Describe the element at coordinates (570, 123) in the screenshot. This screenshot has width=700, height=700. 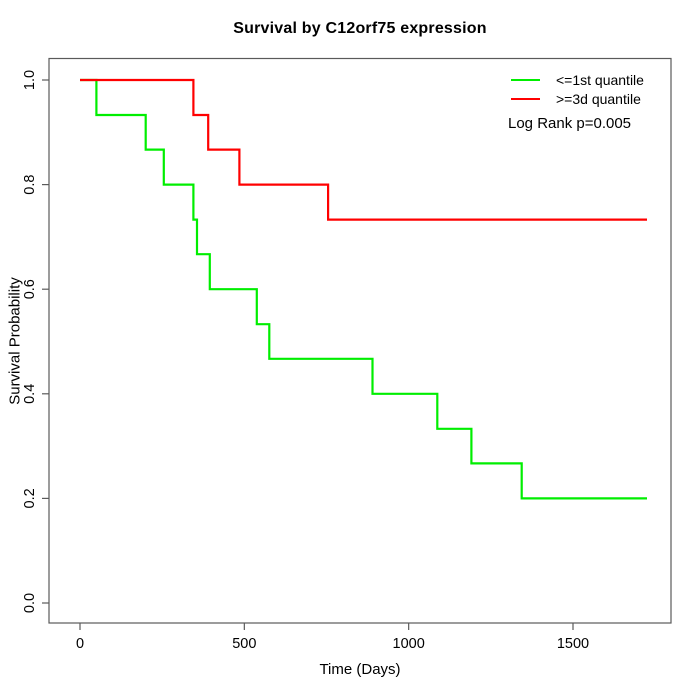
I see `logrank-annotation: Log Rank p=0.005` at that location.